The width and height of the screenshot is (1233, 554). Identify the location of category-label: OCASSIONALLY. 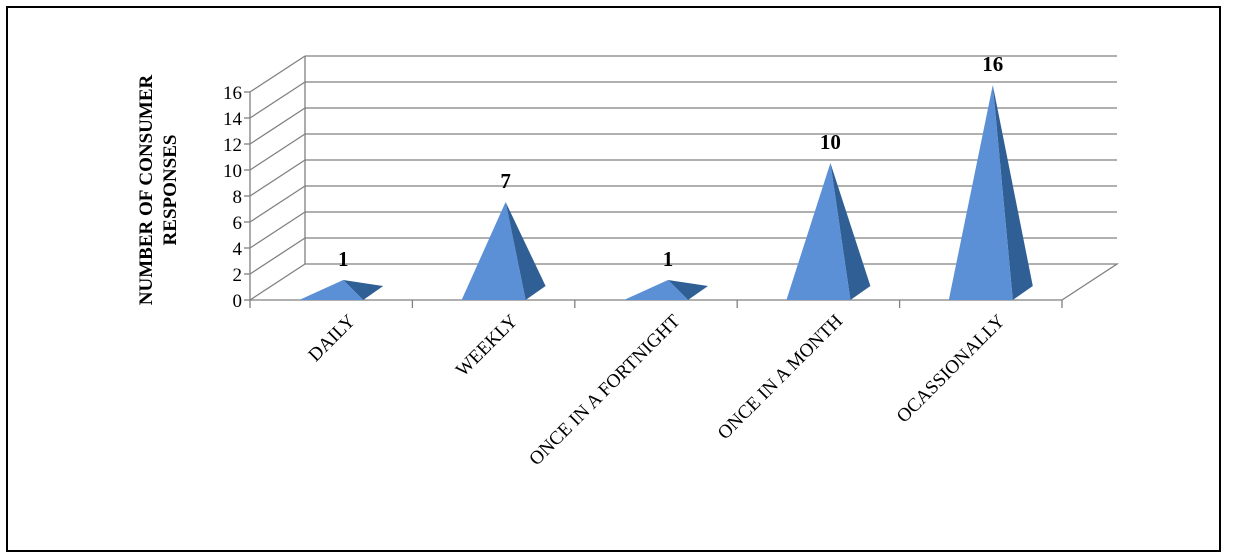
(951, 368).